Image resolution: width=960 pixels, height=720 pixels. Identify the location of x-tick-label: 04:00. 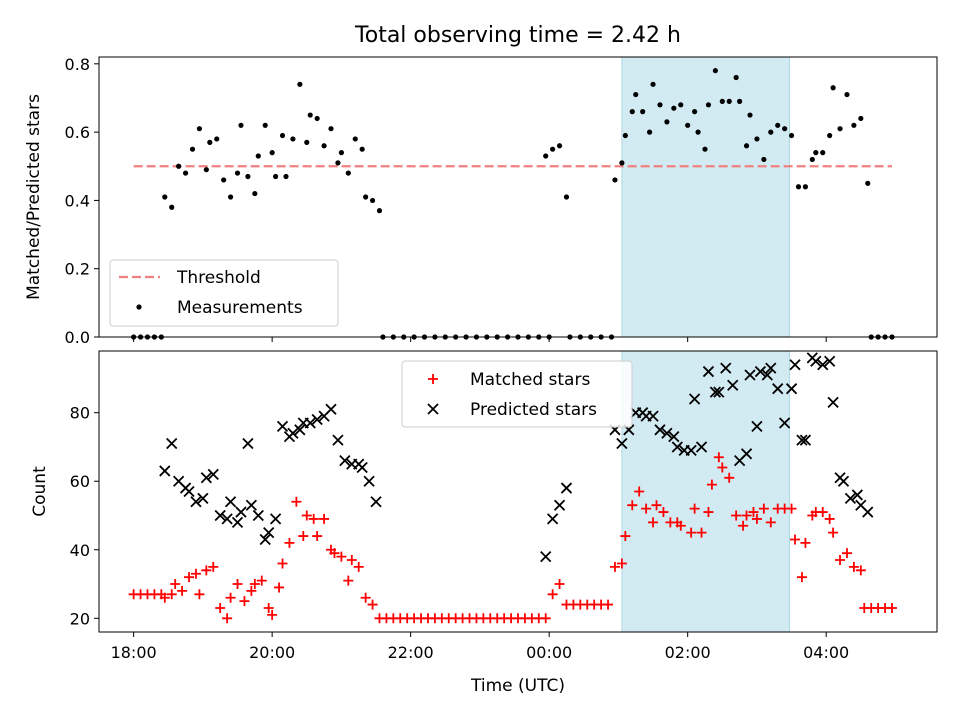
(826, 652).